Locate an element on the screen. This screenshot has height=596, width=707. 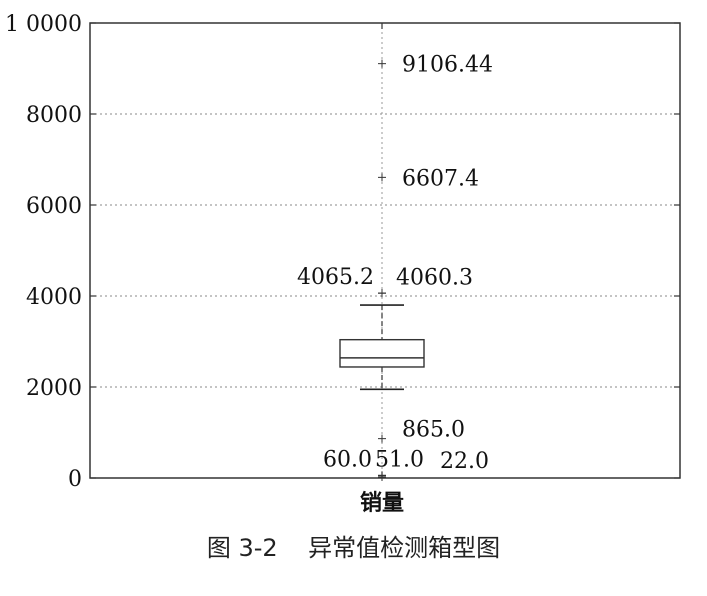
x-category-label: 销量 is located at coordinates (382, 503).